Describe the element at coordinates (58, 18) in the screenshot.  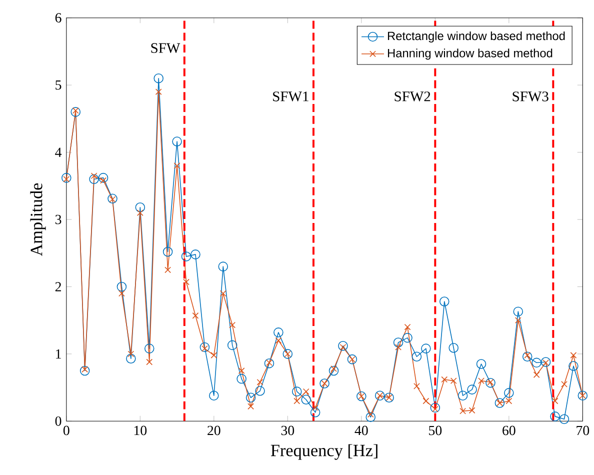
I see `y-tick-label: 6` at that location.